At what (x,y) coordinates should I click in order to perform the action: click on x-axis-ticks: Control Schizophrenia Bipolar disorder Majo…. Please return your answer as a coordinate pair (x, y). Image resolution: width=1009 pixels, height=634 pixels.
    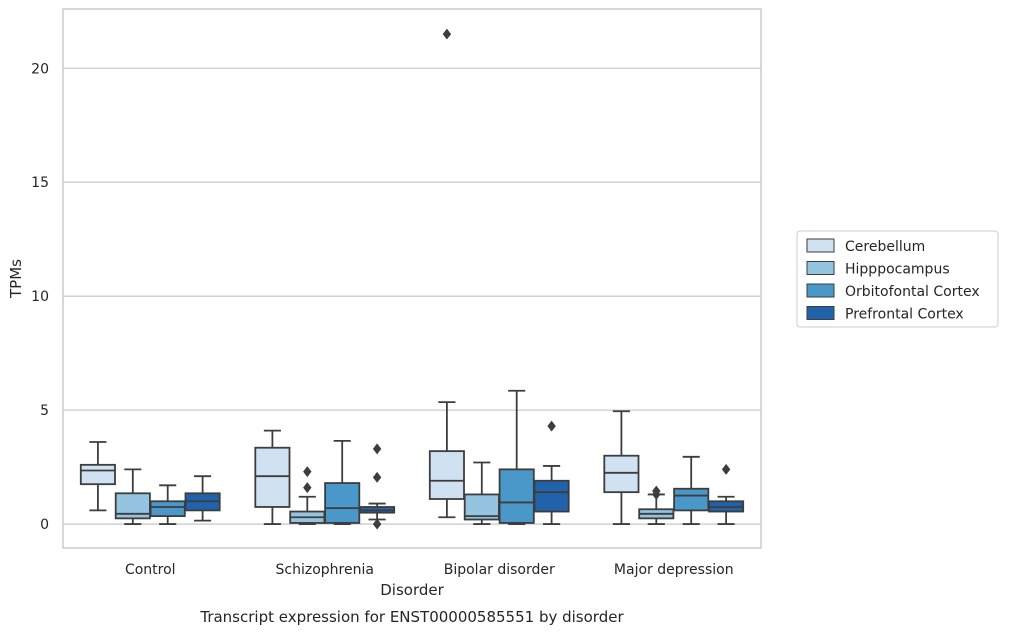
    Looking at the image, I should click on (429, 570).